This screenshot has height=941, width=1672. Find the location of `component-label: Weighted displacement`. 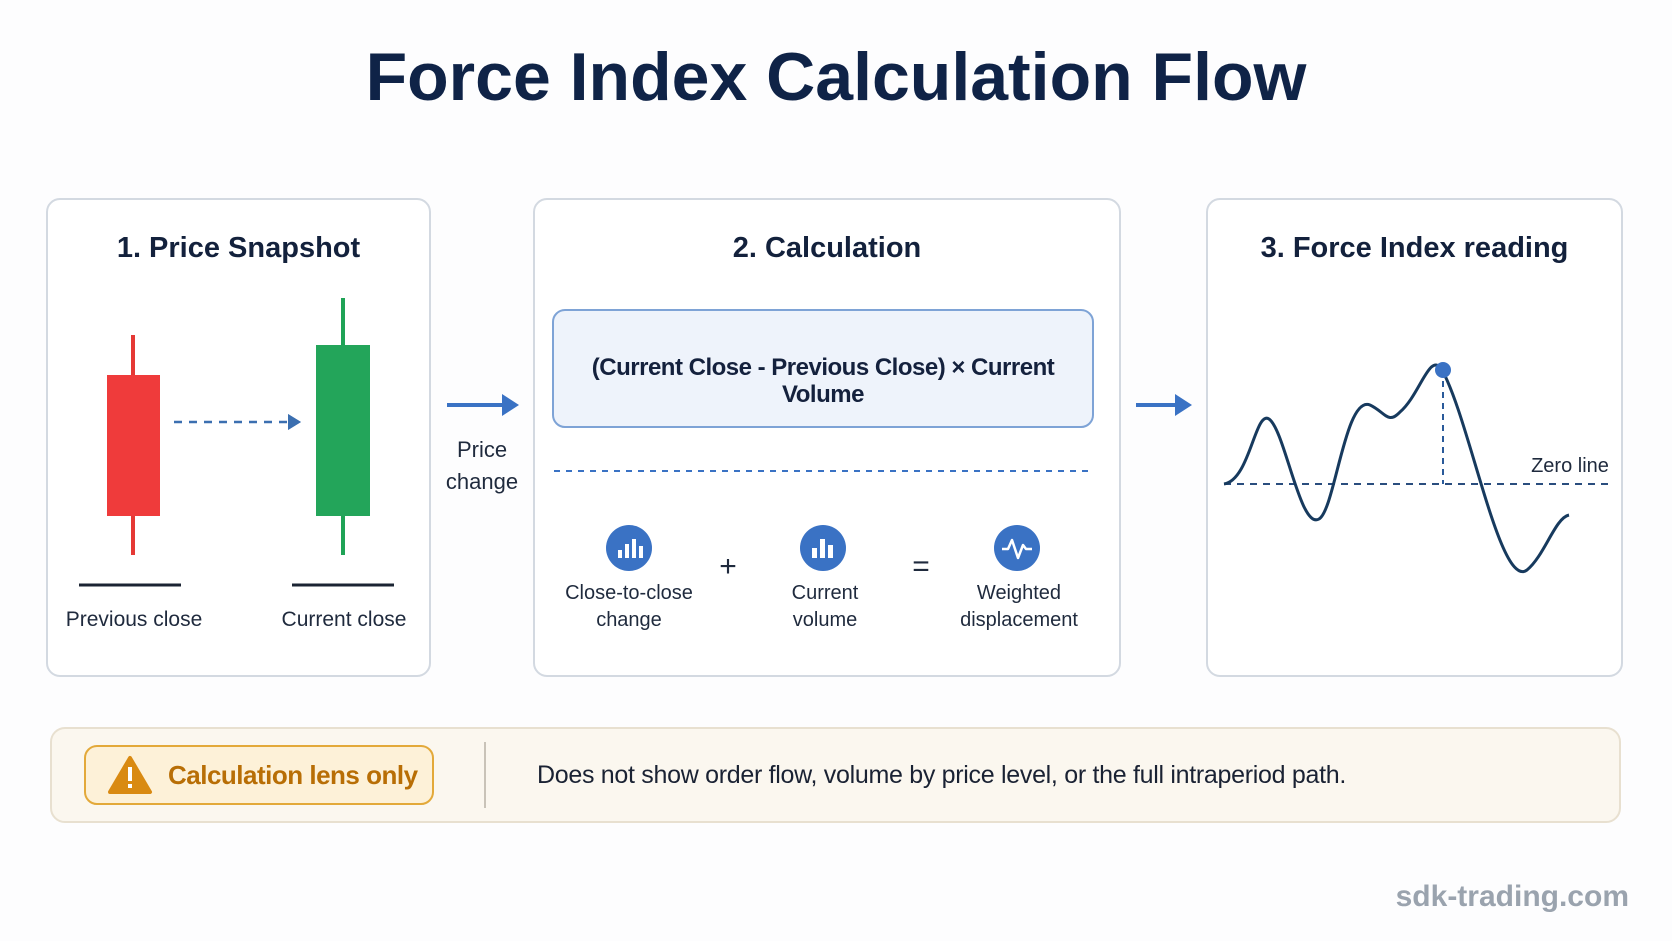

component-label: Weighted displacement is located at coordinates (1019, 606).